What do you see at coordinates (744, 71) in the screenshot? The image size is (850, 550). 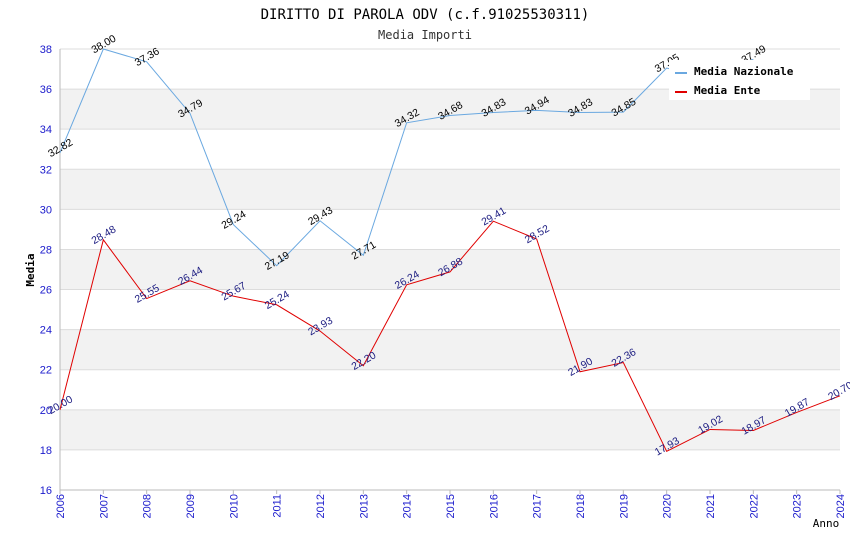 I see `legend-label-nazionale: Media Nazionale` at bounding box center [744, 71].